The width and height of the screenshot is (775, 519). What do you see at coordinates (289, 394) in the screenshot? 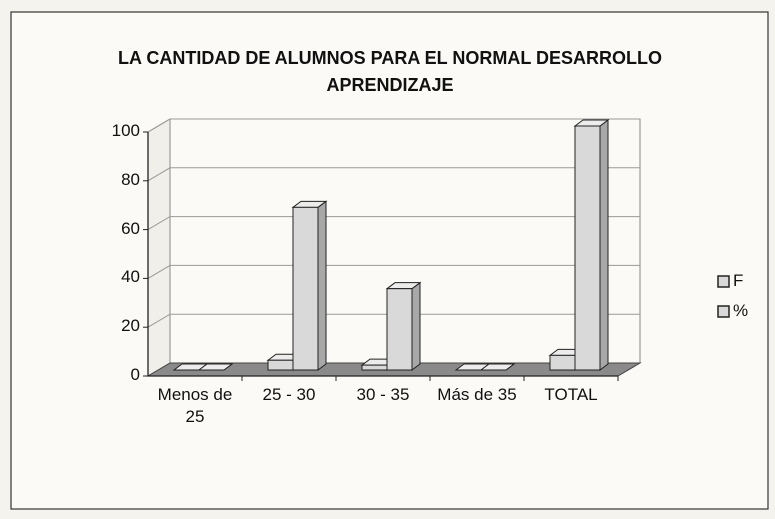
I see `x-tick-label: 25 - 30` at bounding box center [289, 394].